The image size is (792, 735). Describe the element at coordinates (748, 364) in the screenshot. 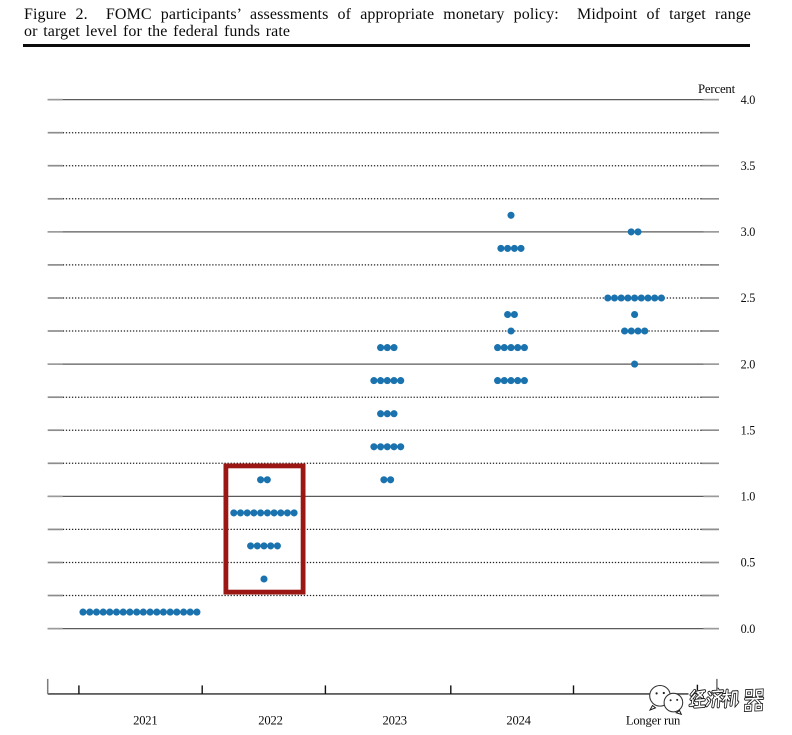

I see `svg-text: 2.0` at that location.